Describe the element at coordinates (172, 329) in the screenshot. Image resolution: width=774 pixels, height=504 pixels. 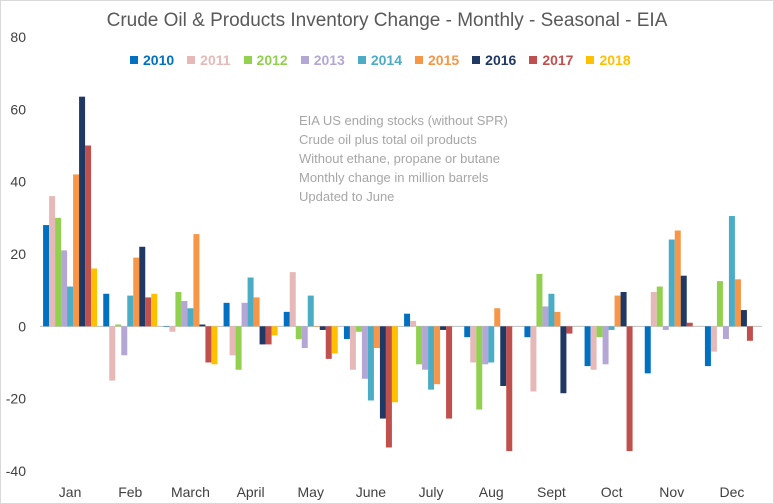
I see `bar-2011-march` at that location.